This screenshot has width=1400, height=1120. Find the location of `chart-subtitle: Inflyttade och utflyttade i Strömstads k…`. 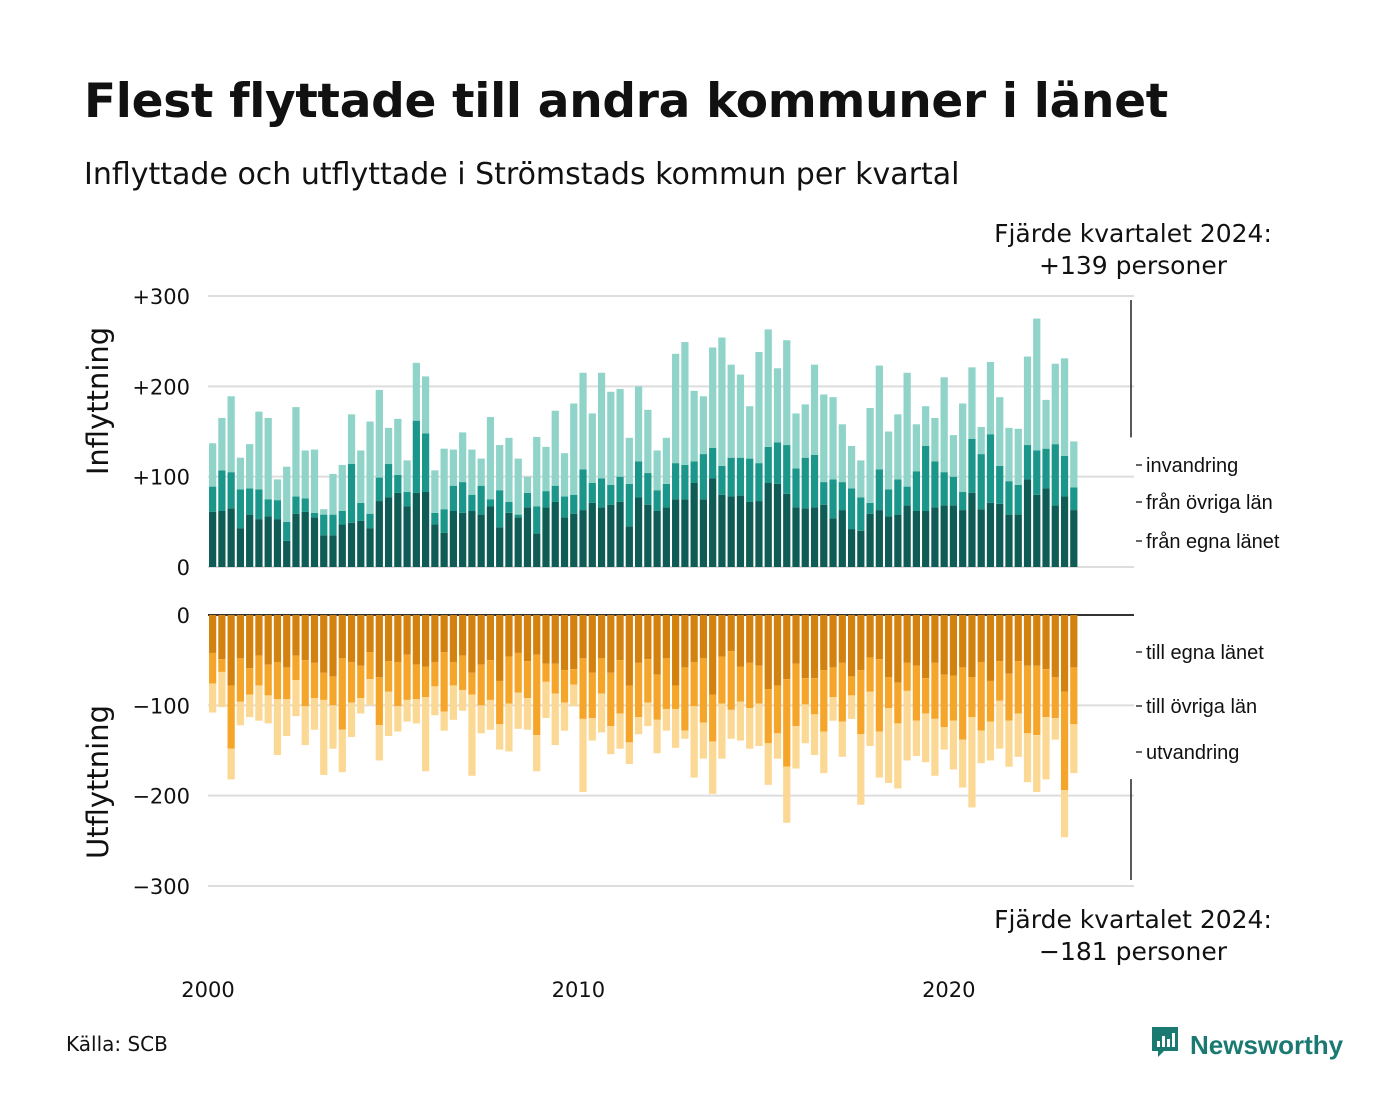

chart-subtitle: Inflyttade och utflyttade i Strömstads k… is located at coordinates (522, 174).